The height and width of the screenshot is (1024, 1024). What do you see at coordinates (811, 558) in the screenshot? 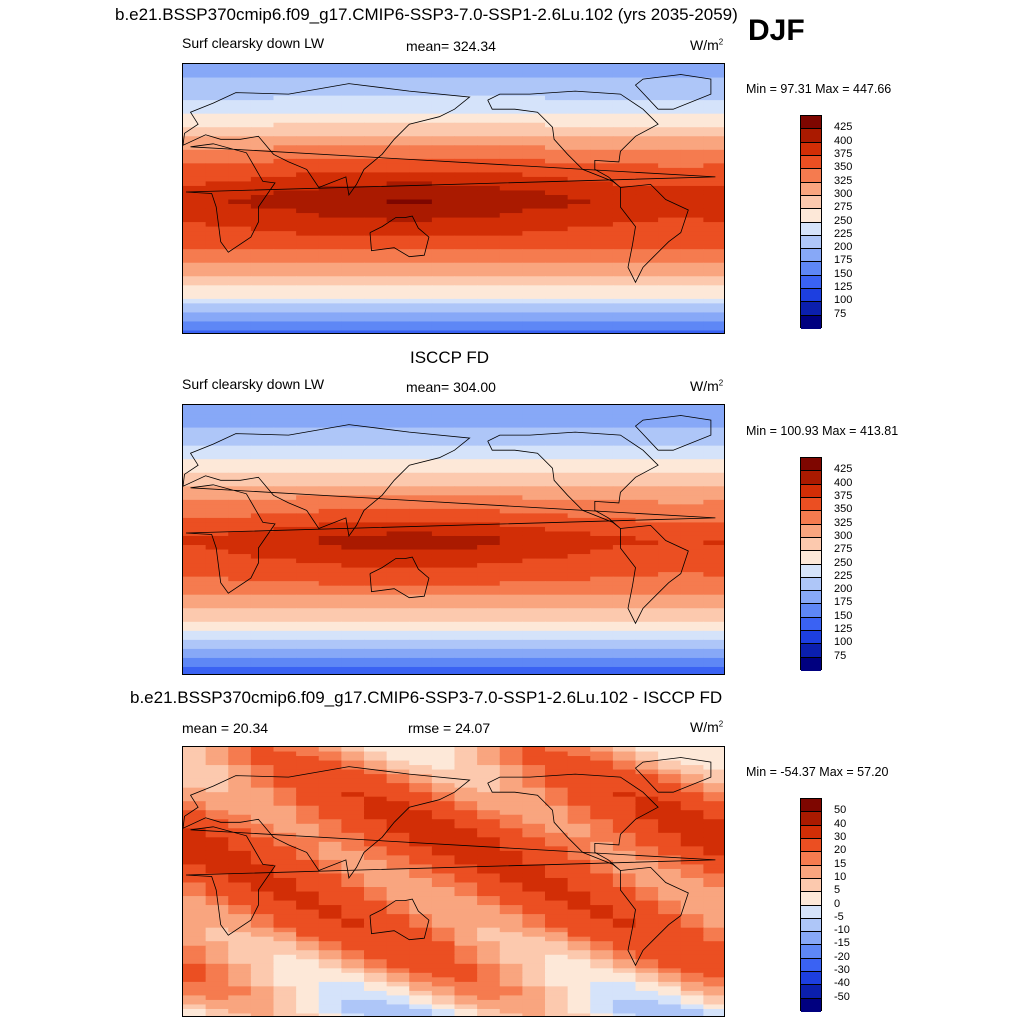
I see `colorbar-segment` at bounding box center [811, 558].